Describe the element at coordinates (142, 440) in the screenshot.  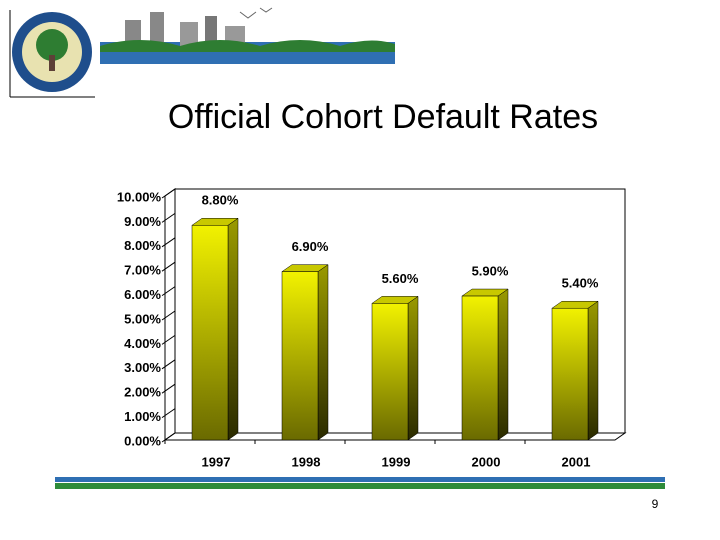
I see `y-tick-label: 0.00%` at that location.